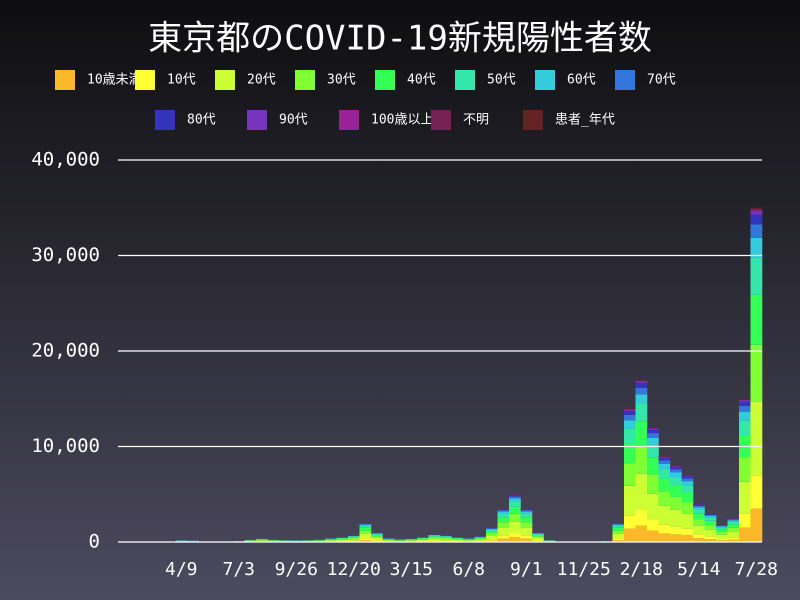 This screenshot has height=600, width=800. What do you see at coordinates (468, 569) in the screenshot?
I see `x-tick-label: 6/8` at bounding box center [468, 569].